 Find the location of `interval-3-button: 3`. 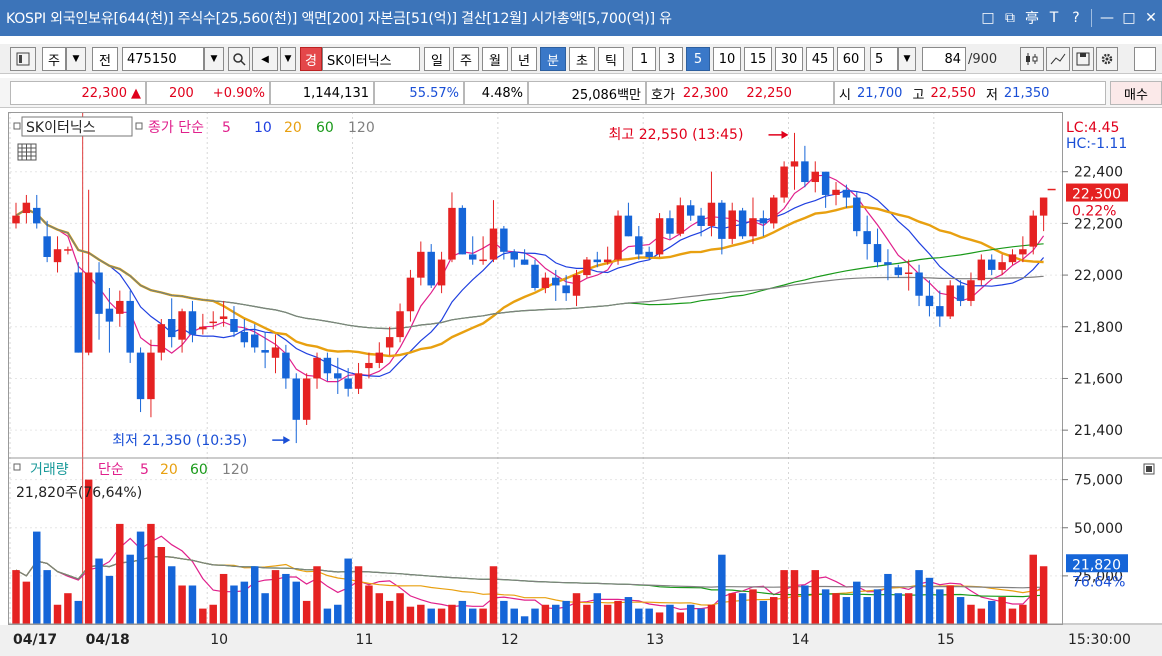

interval-3-button: 3 is located at coordinates (671, 59).